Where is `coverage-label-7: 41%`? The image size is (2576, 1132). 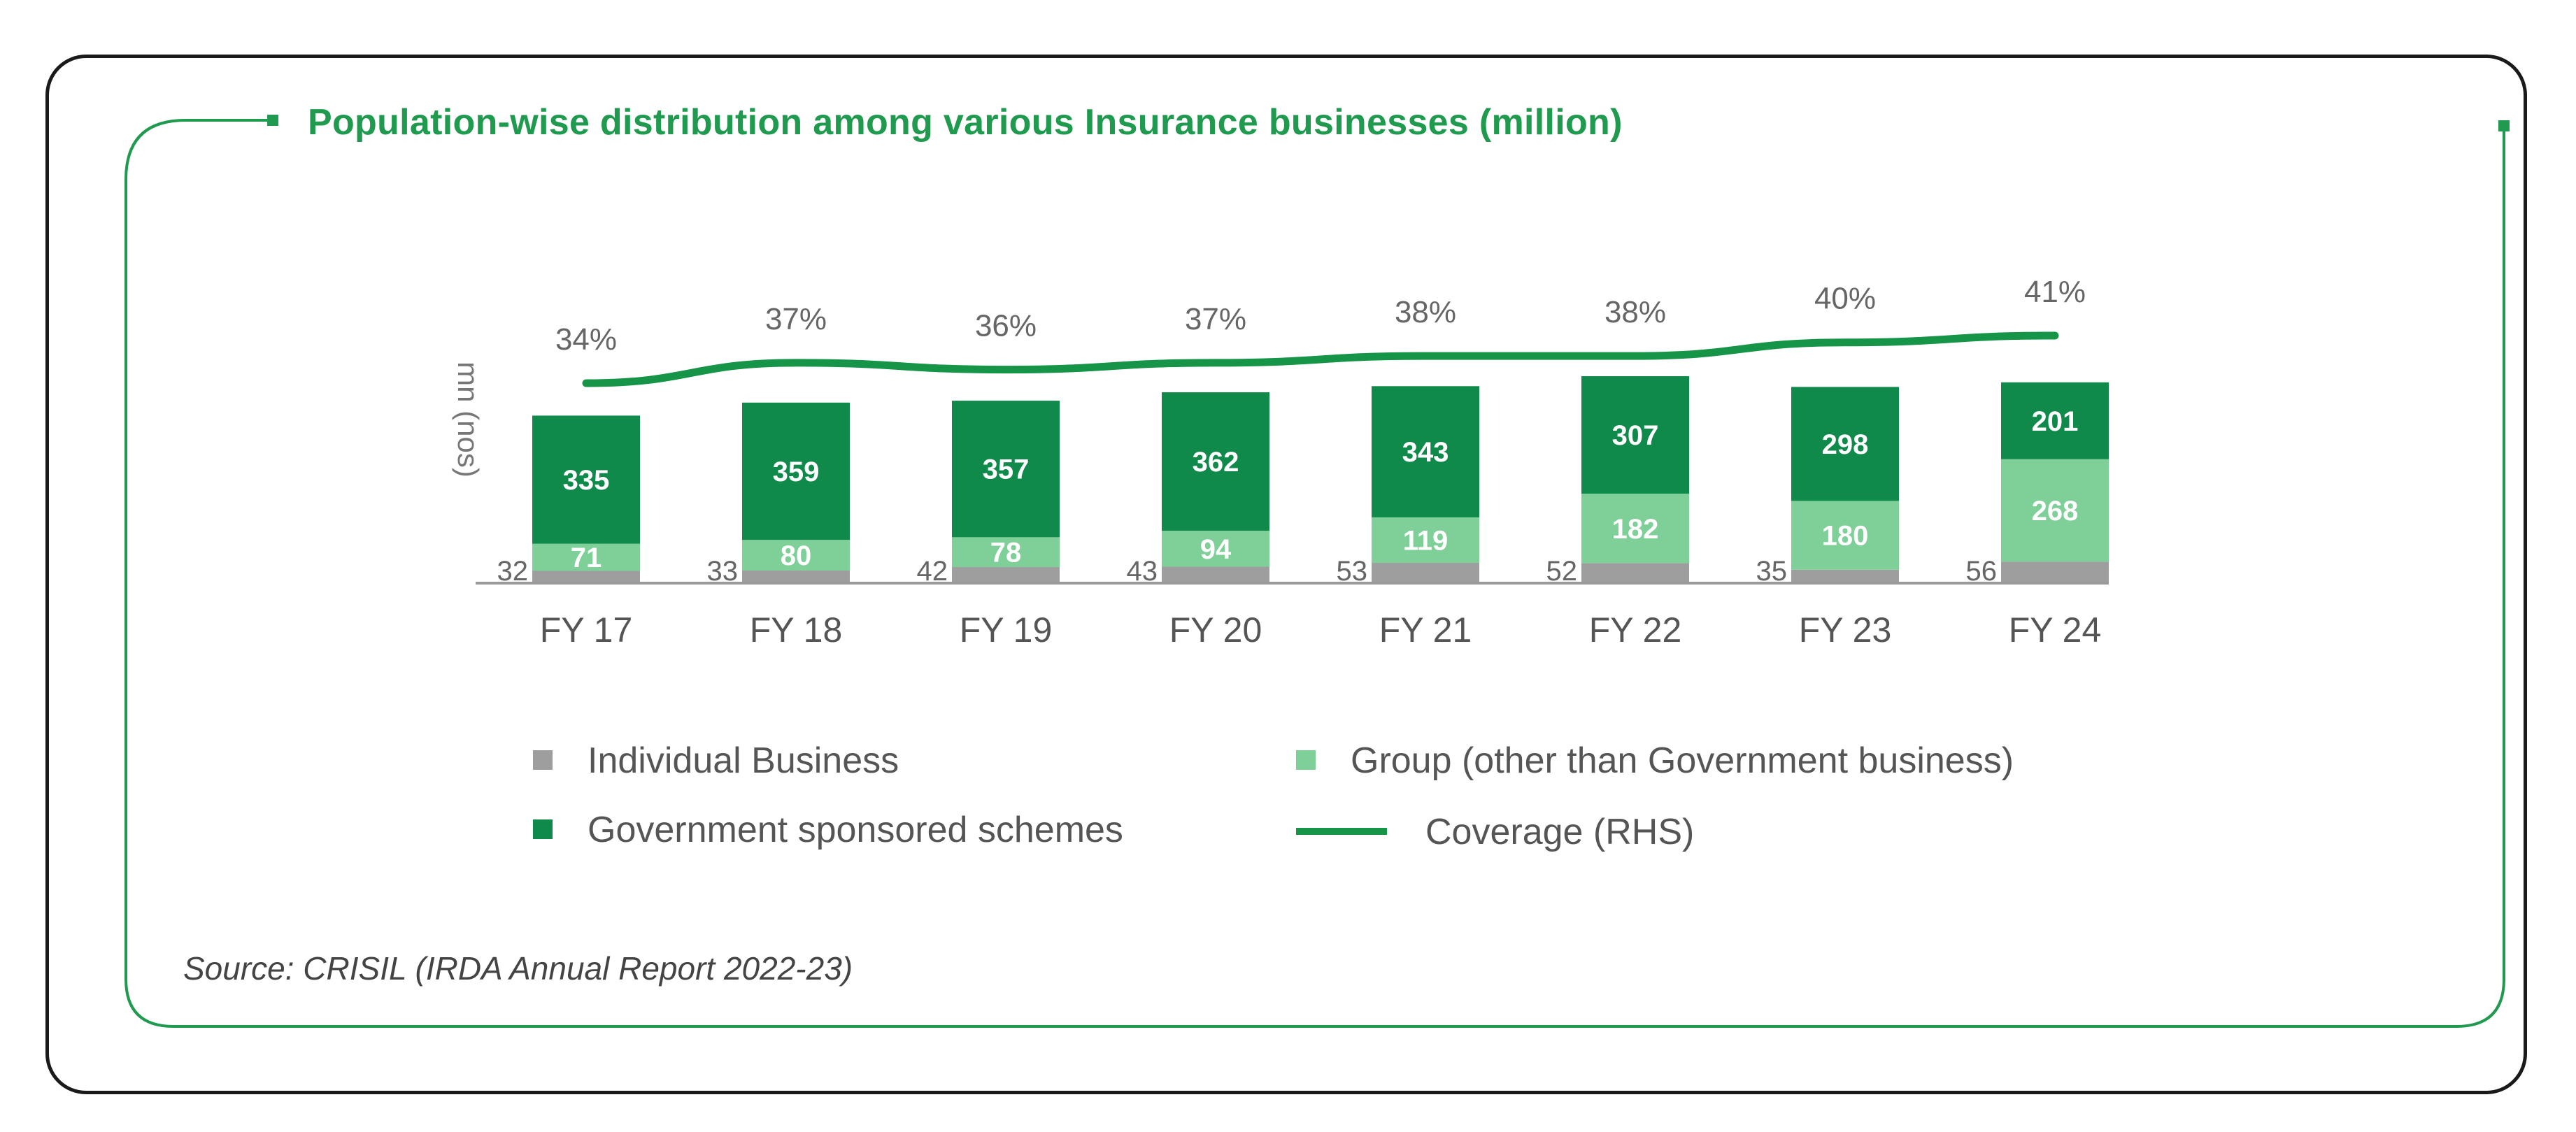 coverage-label-7: 41% is located at coordinates (2055, 292).